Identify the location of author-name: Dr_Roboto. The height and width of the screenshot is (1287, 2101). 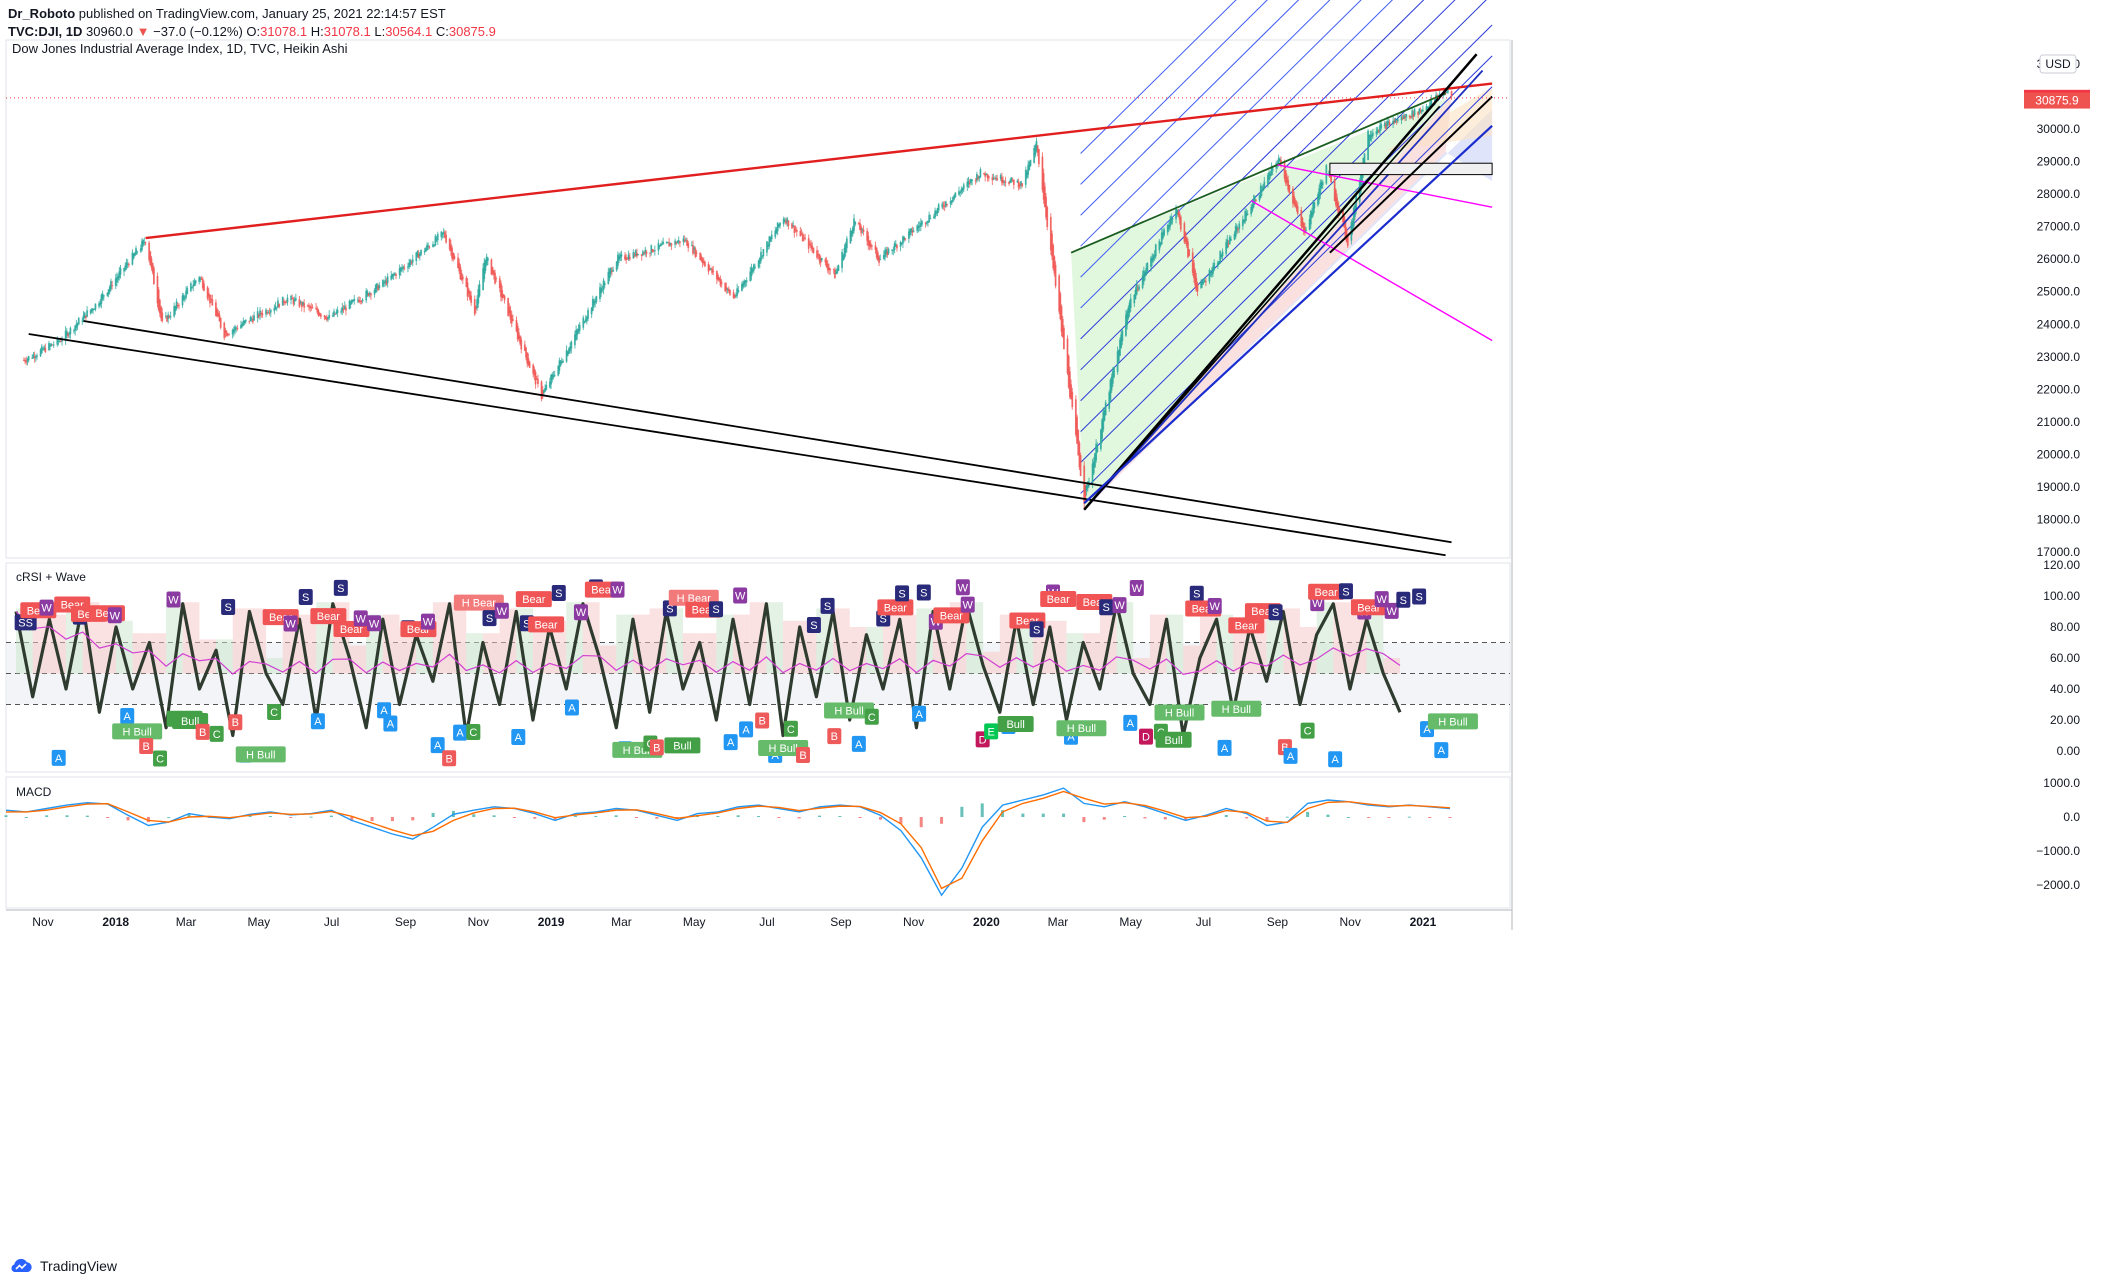
(42, 13).